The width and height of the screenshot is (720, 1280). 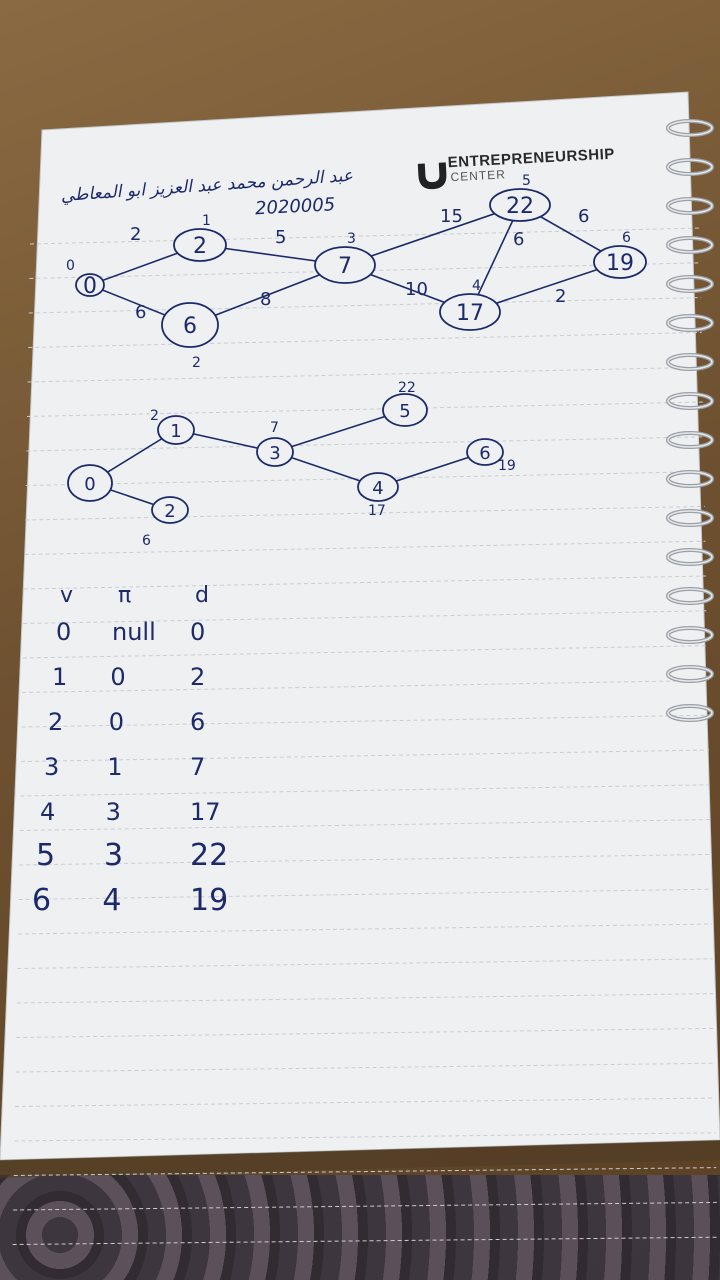 I want to click on graph-bottom-node-note: 6, so click(x=146, y=541).